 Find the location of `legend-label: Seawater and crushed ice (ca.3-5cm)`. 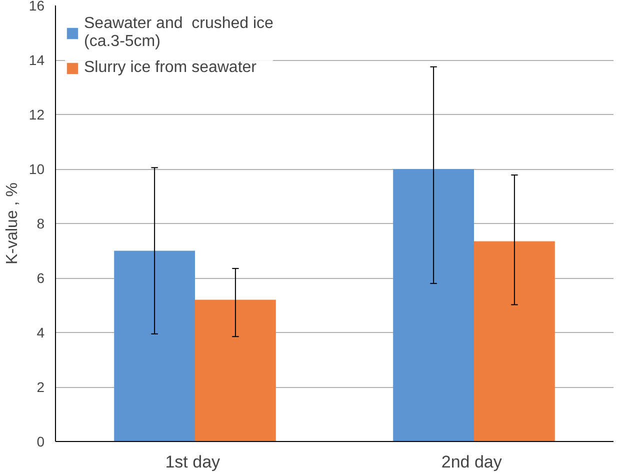

legend-label: Seawater and crushed ice (ca.3-5cm) is located at coordinates (179, 33).